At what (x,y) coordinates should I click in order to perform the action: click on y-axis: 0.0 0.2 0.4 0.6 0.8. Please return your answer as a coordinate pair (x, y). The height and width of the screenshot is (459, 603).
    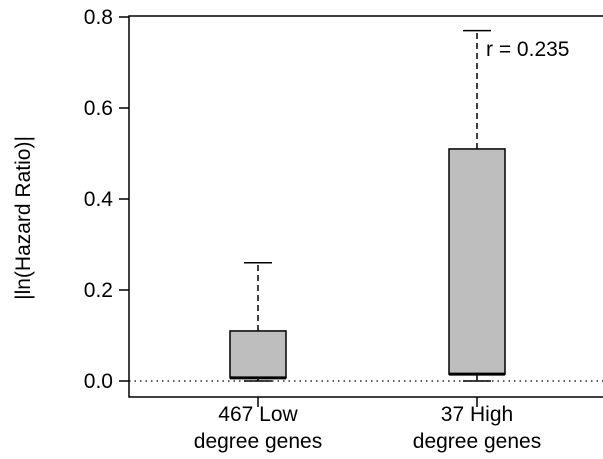
    Looking at the image, I should click on (106, 199).